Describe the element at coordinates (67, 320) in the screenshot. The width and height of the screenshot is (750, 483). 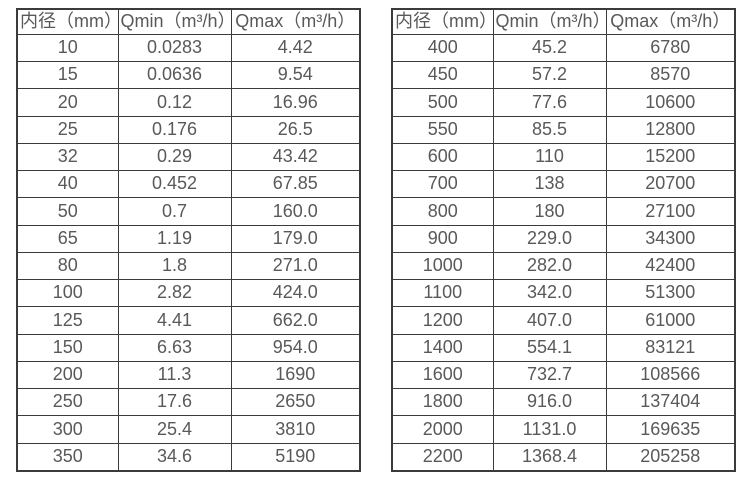
I see `table-cell: 125` at that location.